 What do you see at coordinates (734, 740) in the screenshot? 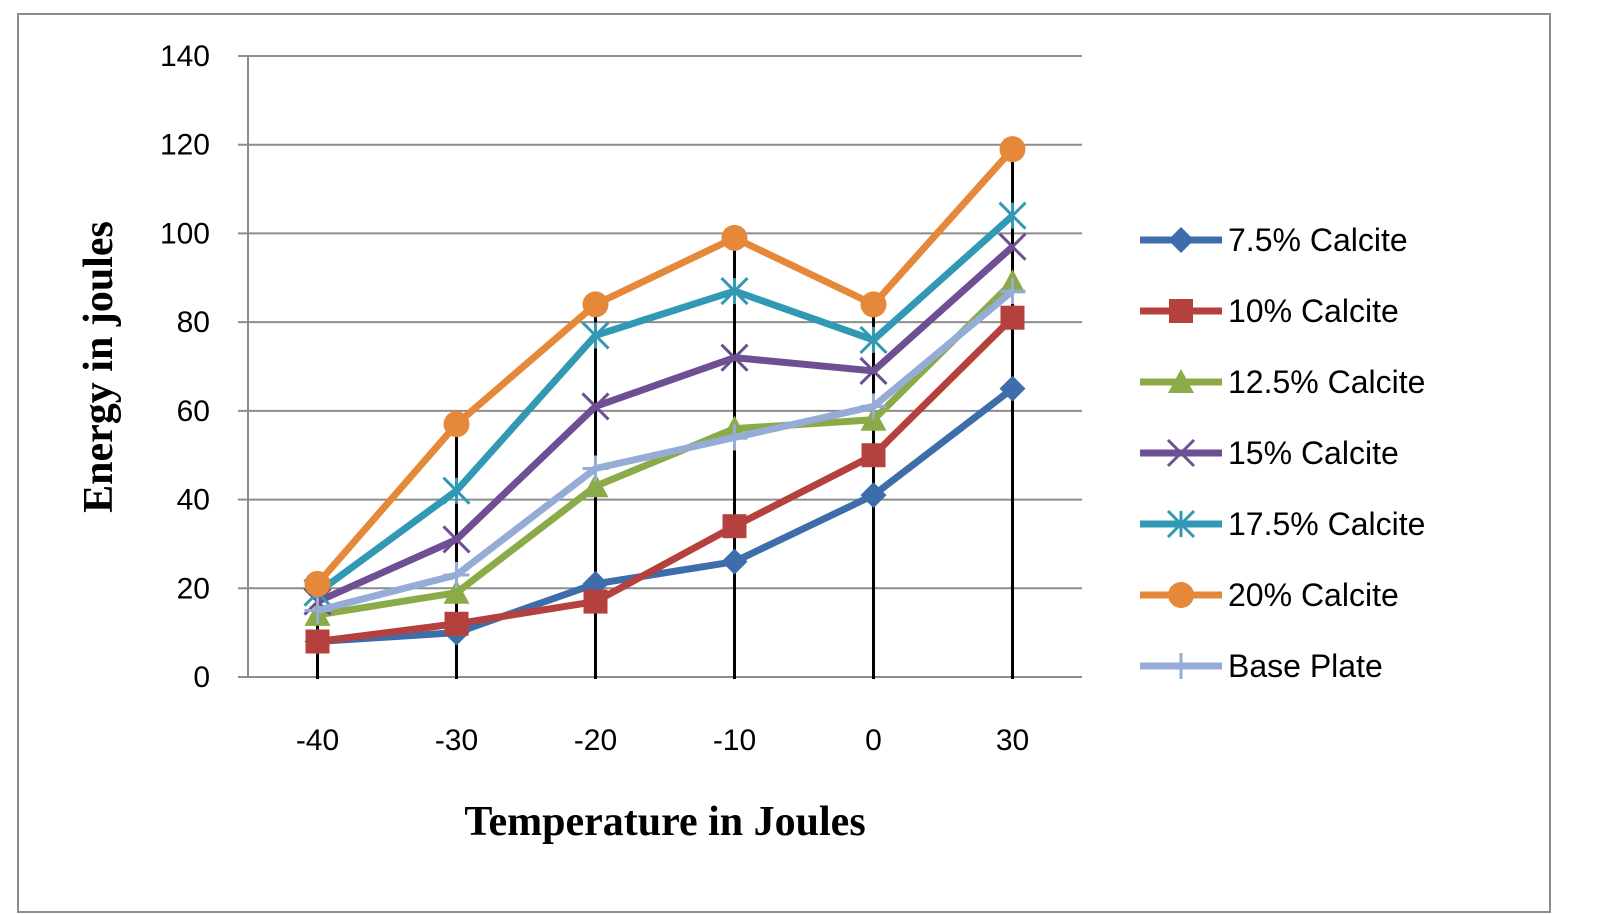
I see `x-tick-label: -10` at bounding box center [734, 740].